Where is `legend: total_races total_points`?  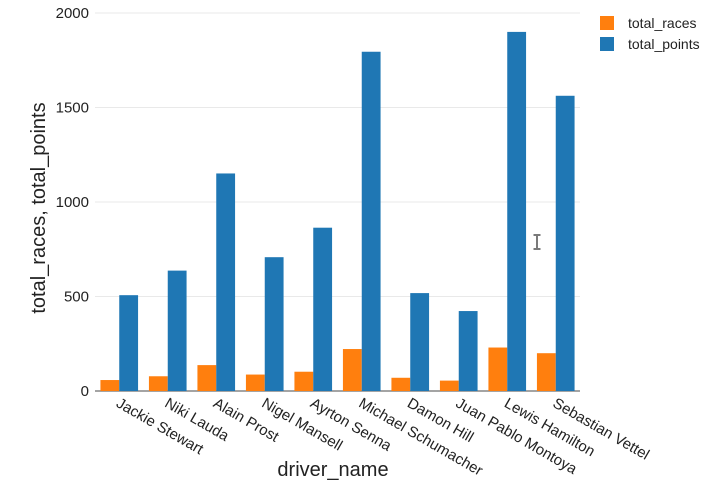 legend: total_races total_points is located at coordinates (650, 33).